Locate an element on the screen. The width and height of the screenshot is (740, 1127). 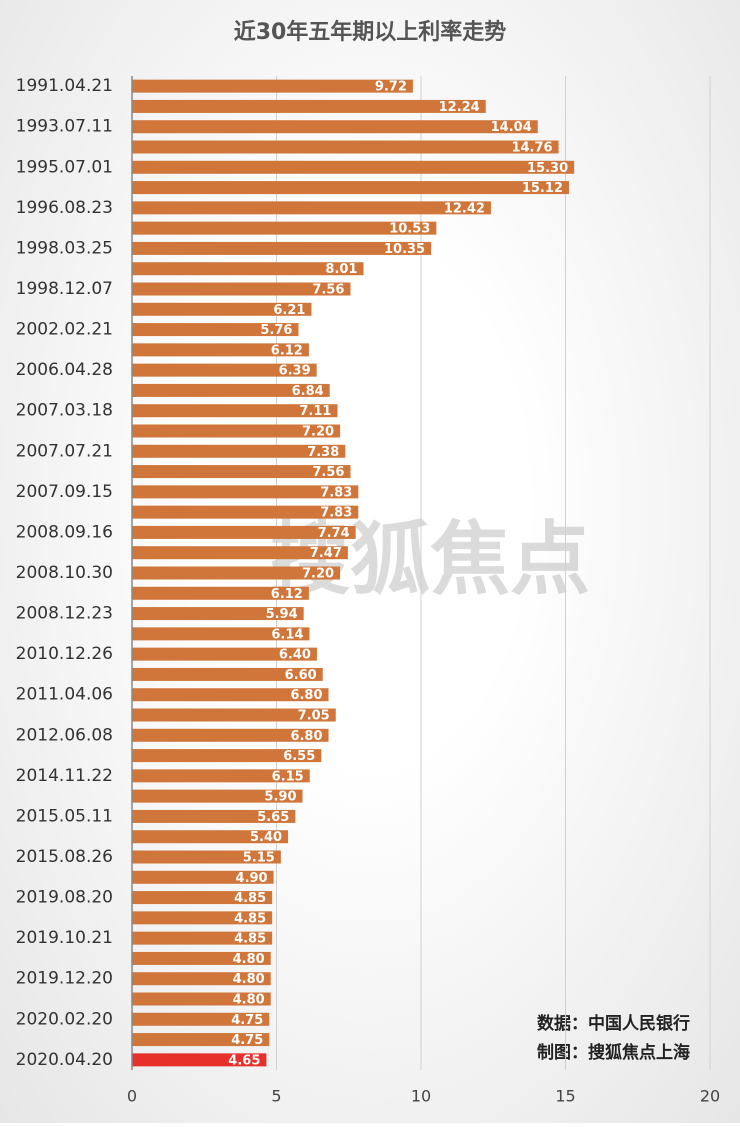
y-tick-label: 2007.03.18 is located at coordinates (64, 411).